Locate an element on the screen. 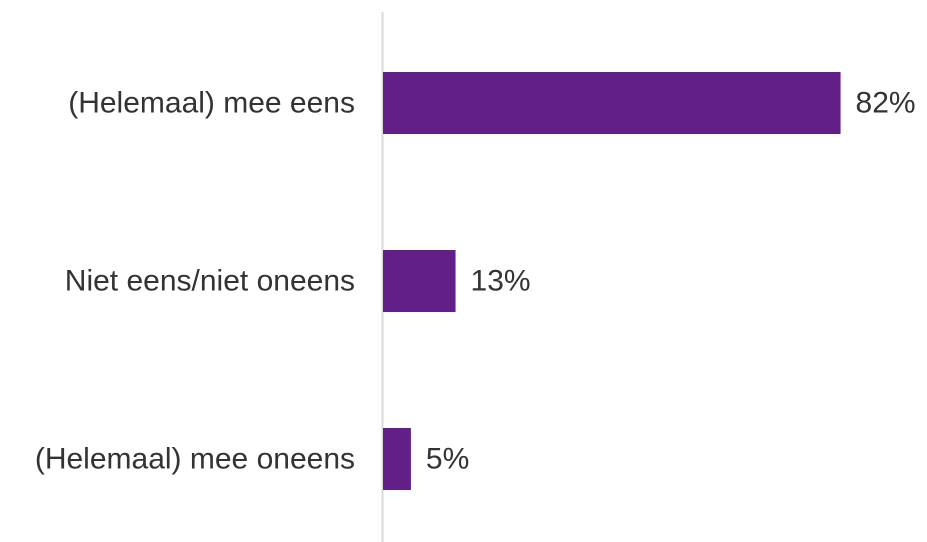 The width and height of the screenshot is (927, 542). category-label-1: Niet eens/niet oneens is located at coordinates (210, 281).